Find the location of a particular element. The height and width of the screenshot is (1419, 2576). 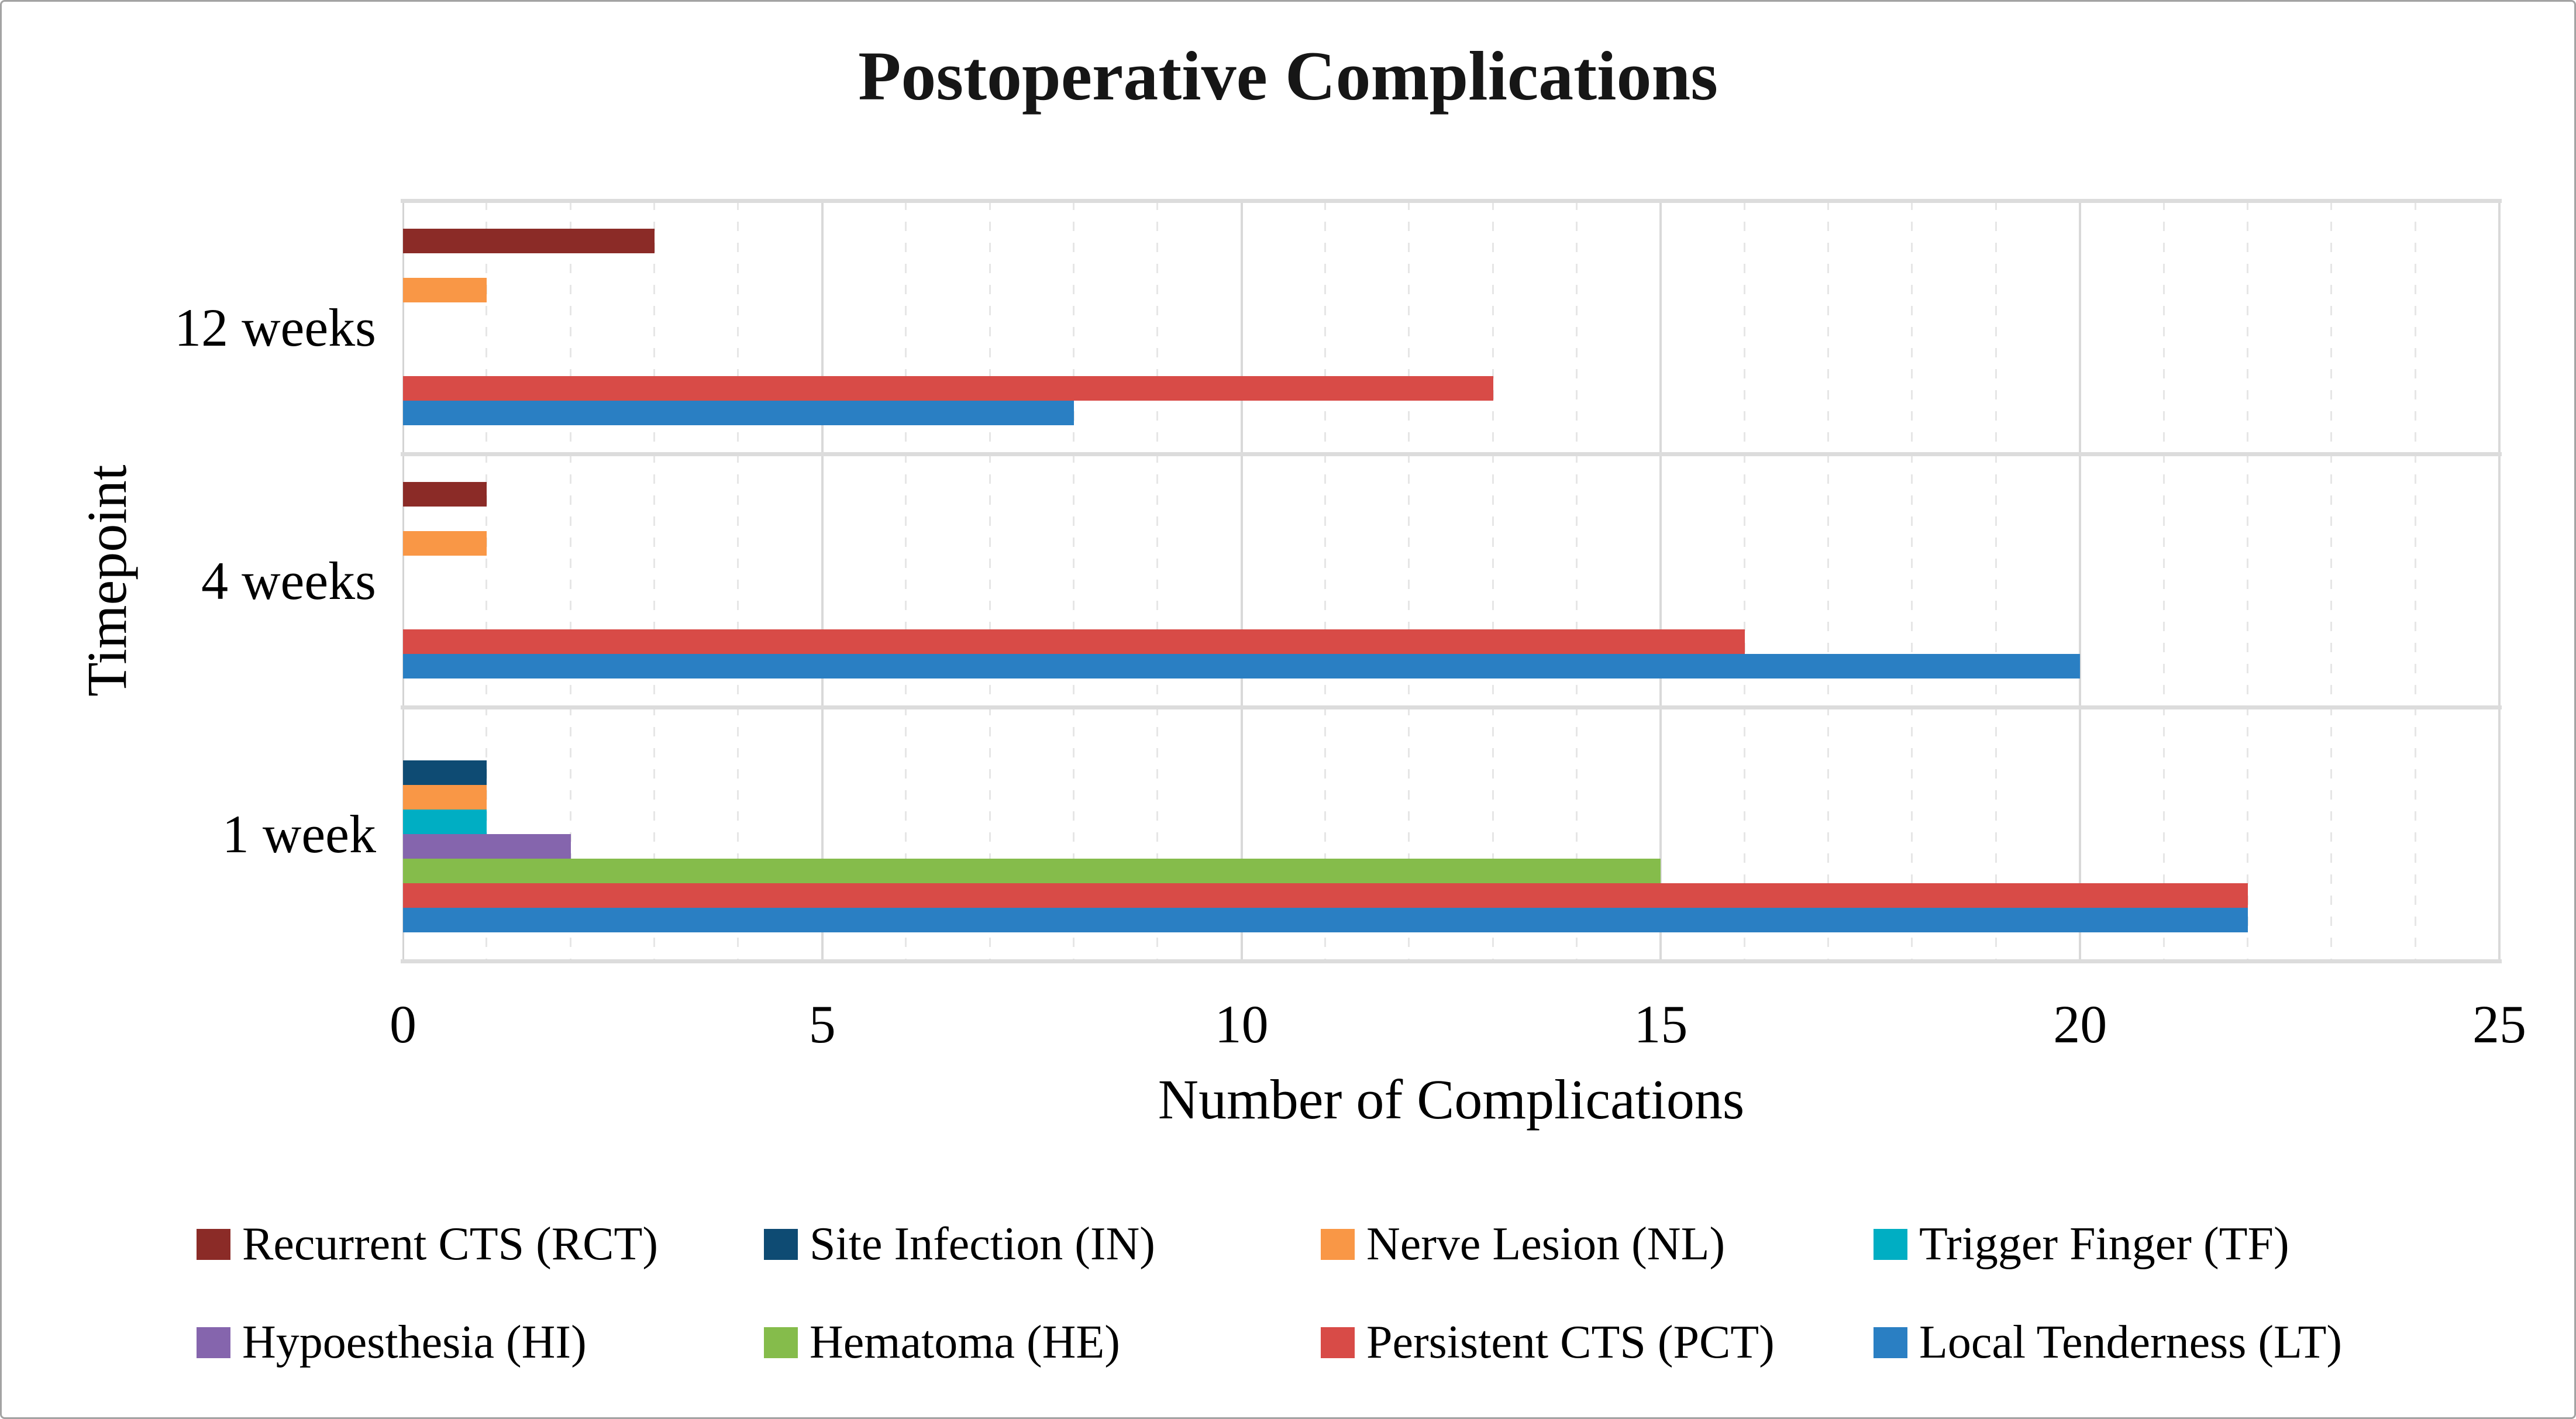

legend-label: Persistent CTS (PCT) is located at coordinates (1570, 1342).